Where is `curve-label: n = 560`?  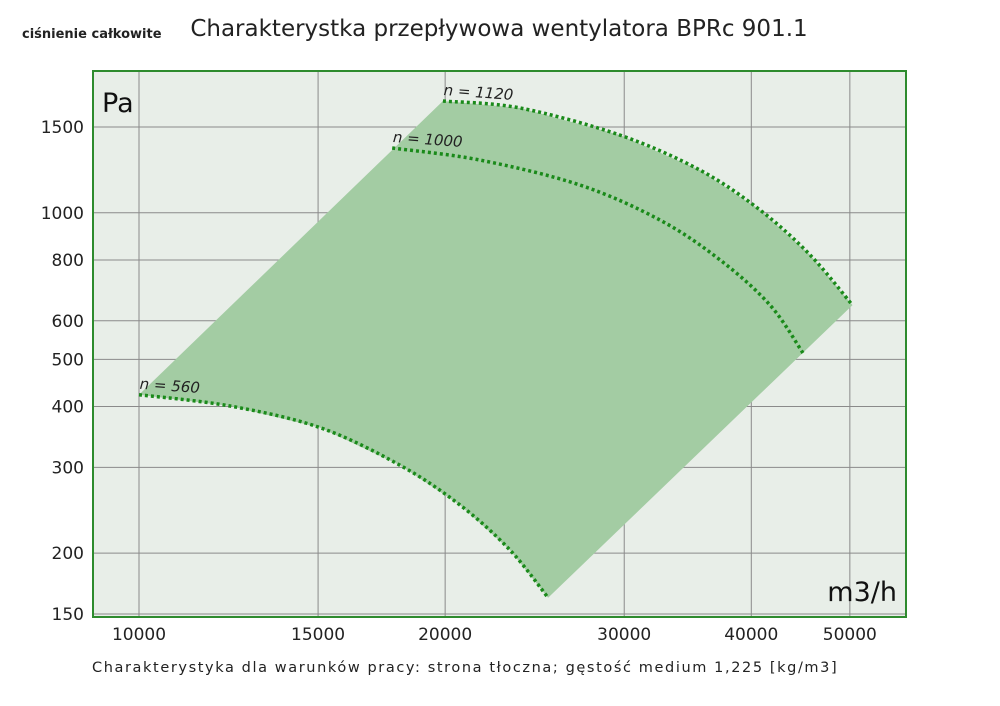
curve-label: n = 560 is located at coordinates (169, 386).